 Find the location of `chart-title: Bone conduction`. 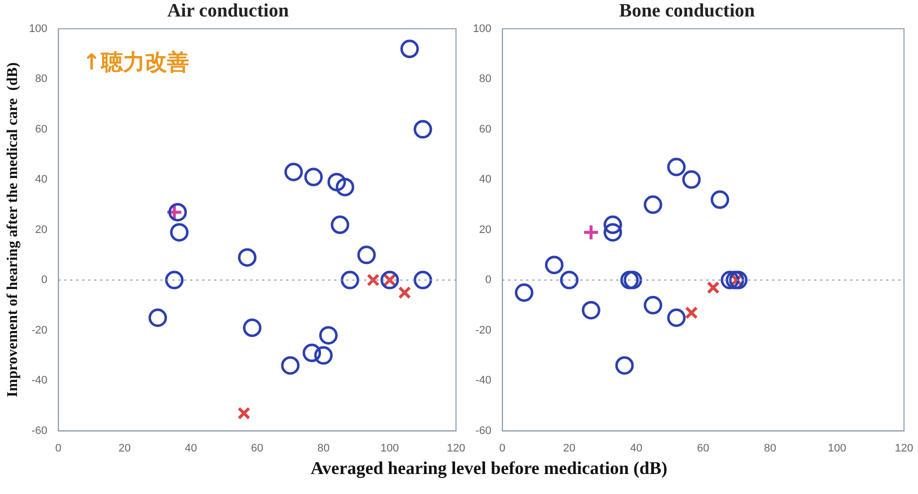

chart-title: Bone conduction is located at coordinates (687, 11).